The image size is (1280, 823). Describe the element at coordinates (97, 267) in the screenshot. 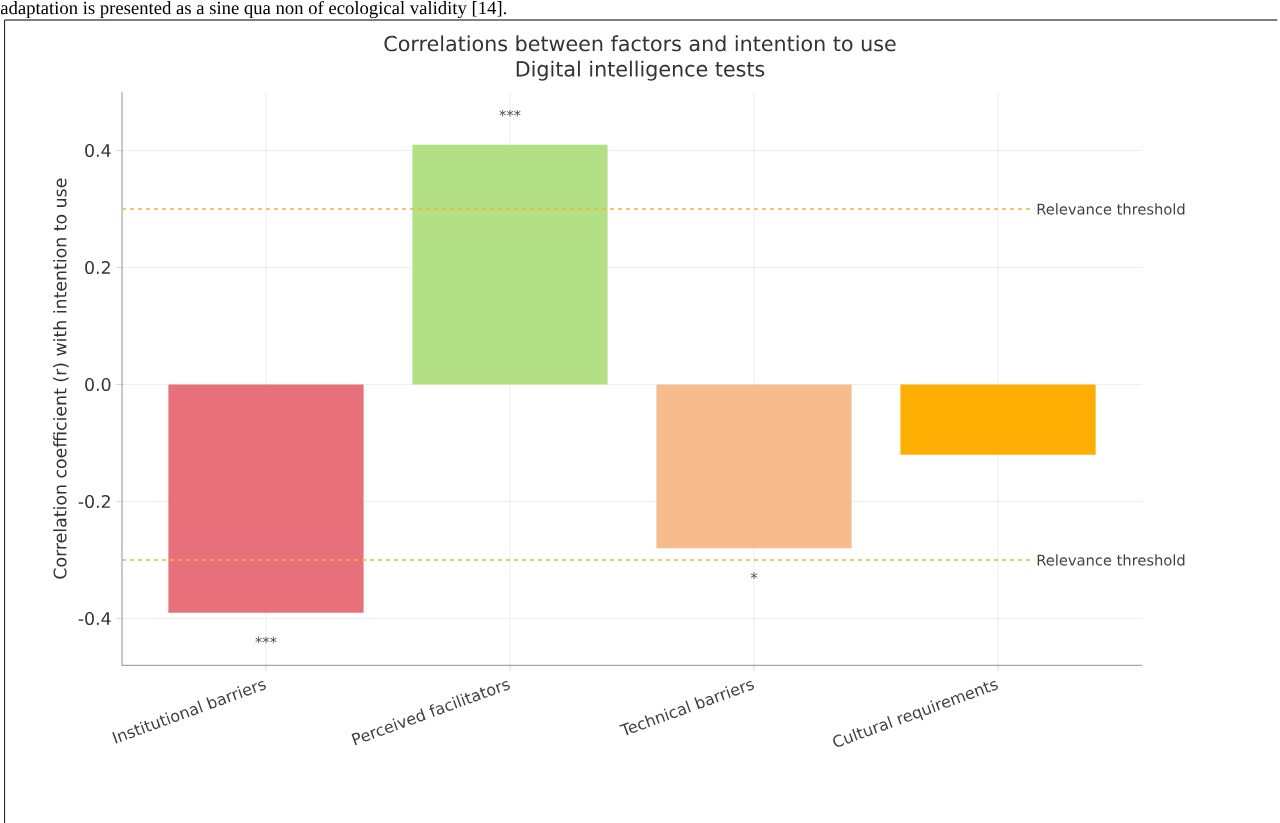

I see `y-tick-label: 0.2` at that location.